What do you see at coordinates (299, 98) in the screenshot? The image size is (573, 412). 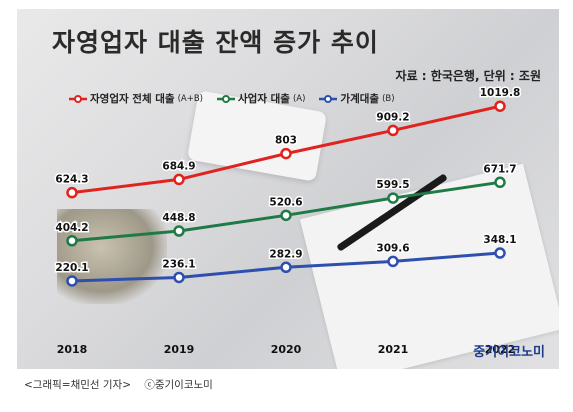 I see `legend-suffix-business: (A)` at bounding box center [299, 98].